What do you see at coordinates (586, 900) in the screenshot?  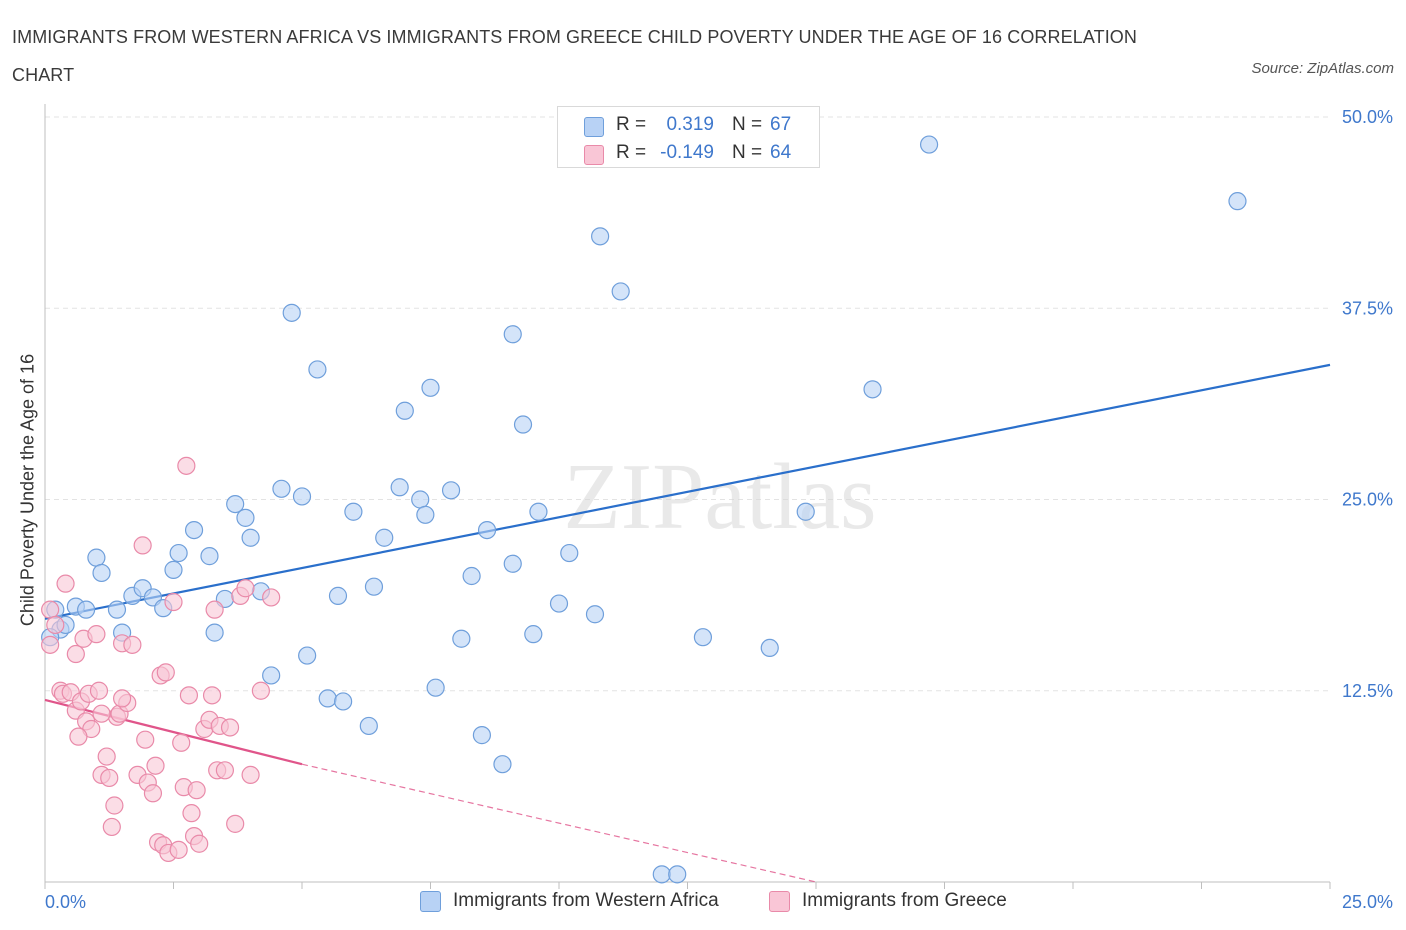 I see `legend-label: Immigrants from Western Africa` at bounding box center [586, 900].